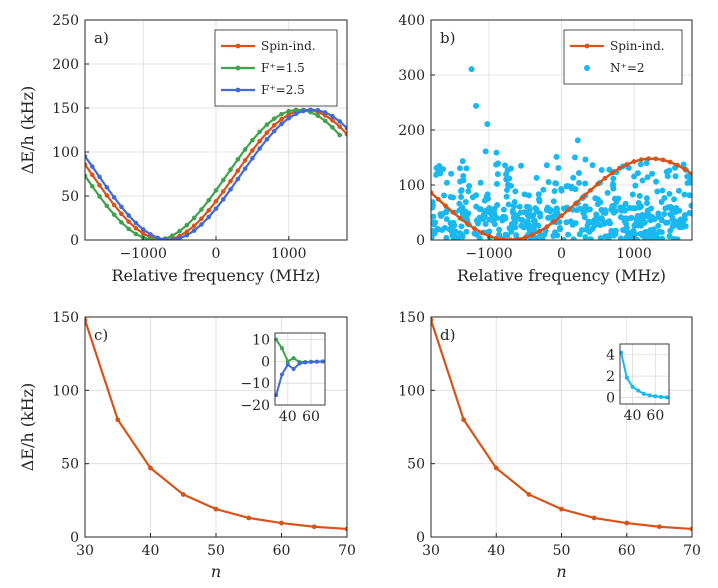  What do you see at coordinates (65, 21) in the screenshot?
I see `y-tick-label: 250` at bounding box center [65, 21].